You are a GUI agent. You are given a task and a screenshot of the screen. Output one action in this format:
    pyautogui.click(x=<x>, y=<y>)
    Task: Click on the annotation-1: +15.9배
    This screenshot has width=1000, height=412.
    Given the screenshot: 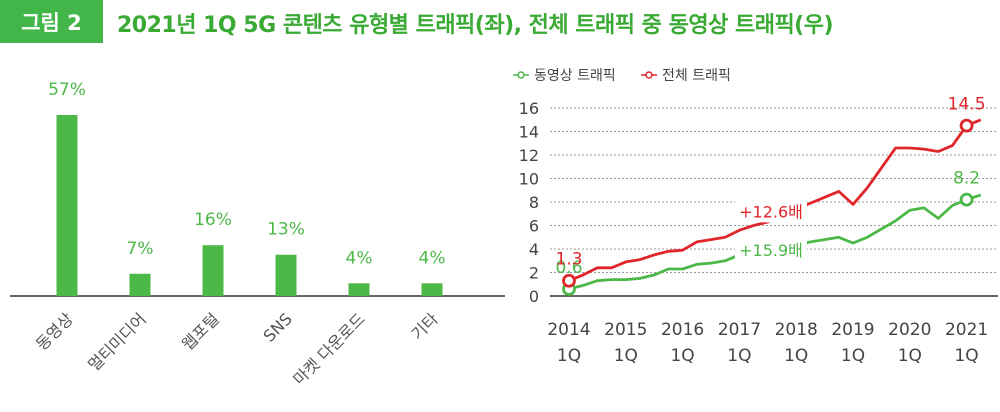 What is the action you would take?
    pyautogui.click(x=771, y=250)
    